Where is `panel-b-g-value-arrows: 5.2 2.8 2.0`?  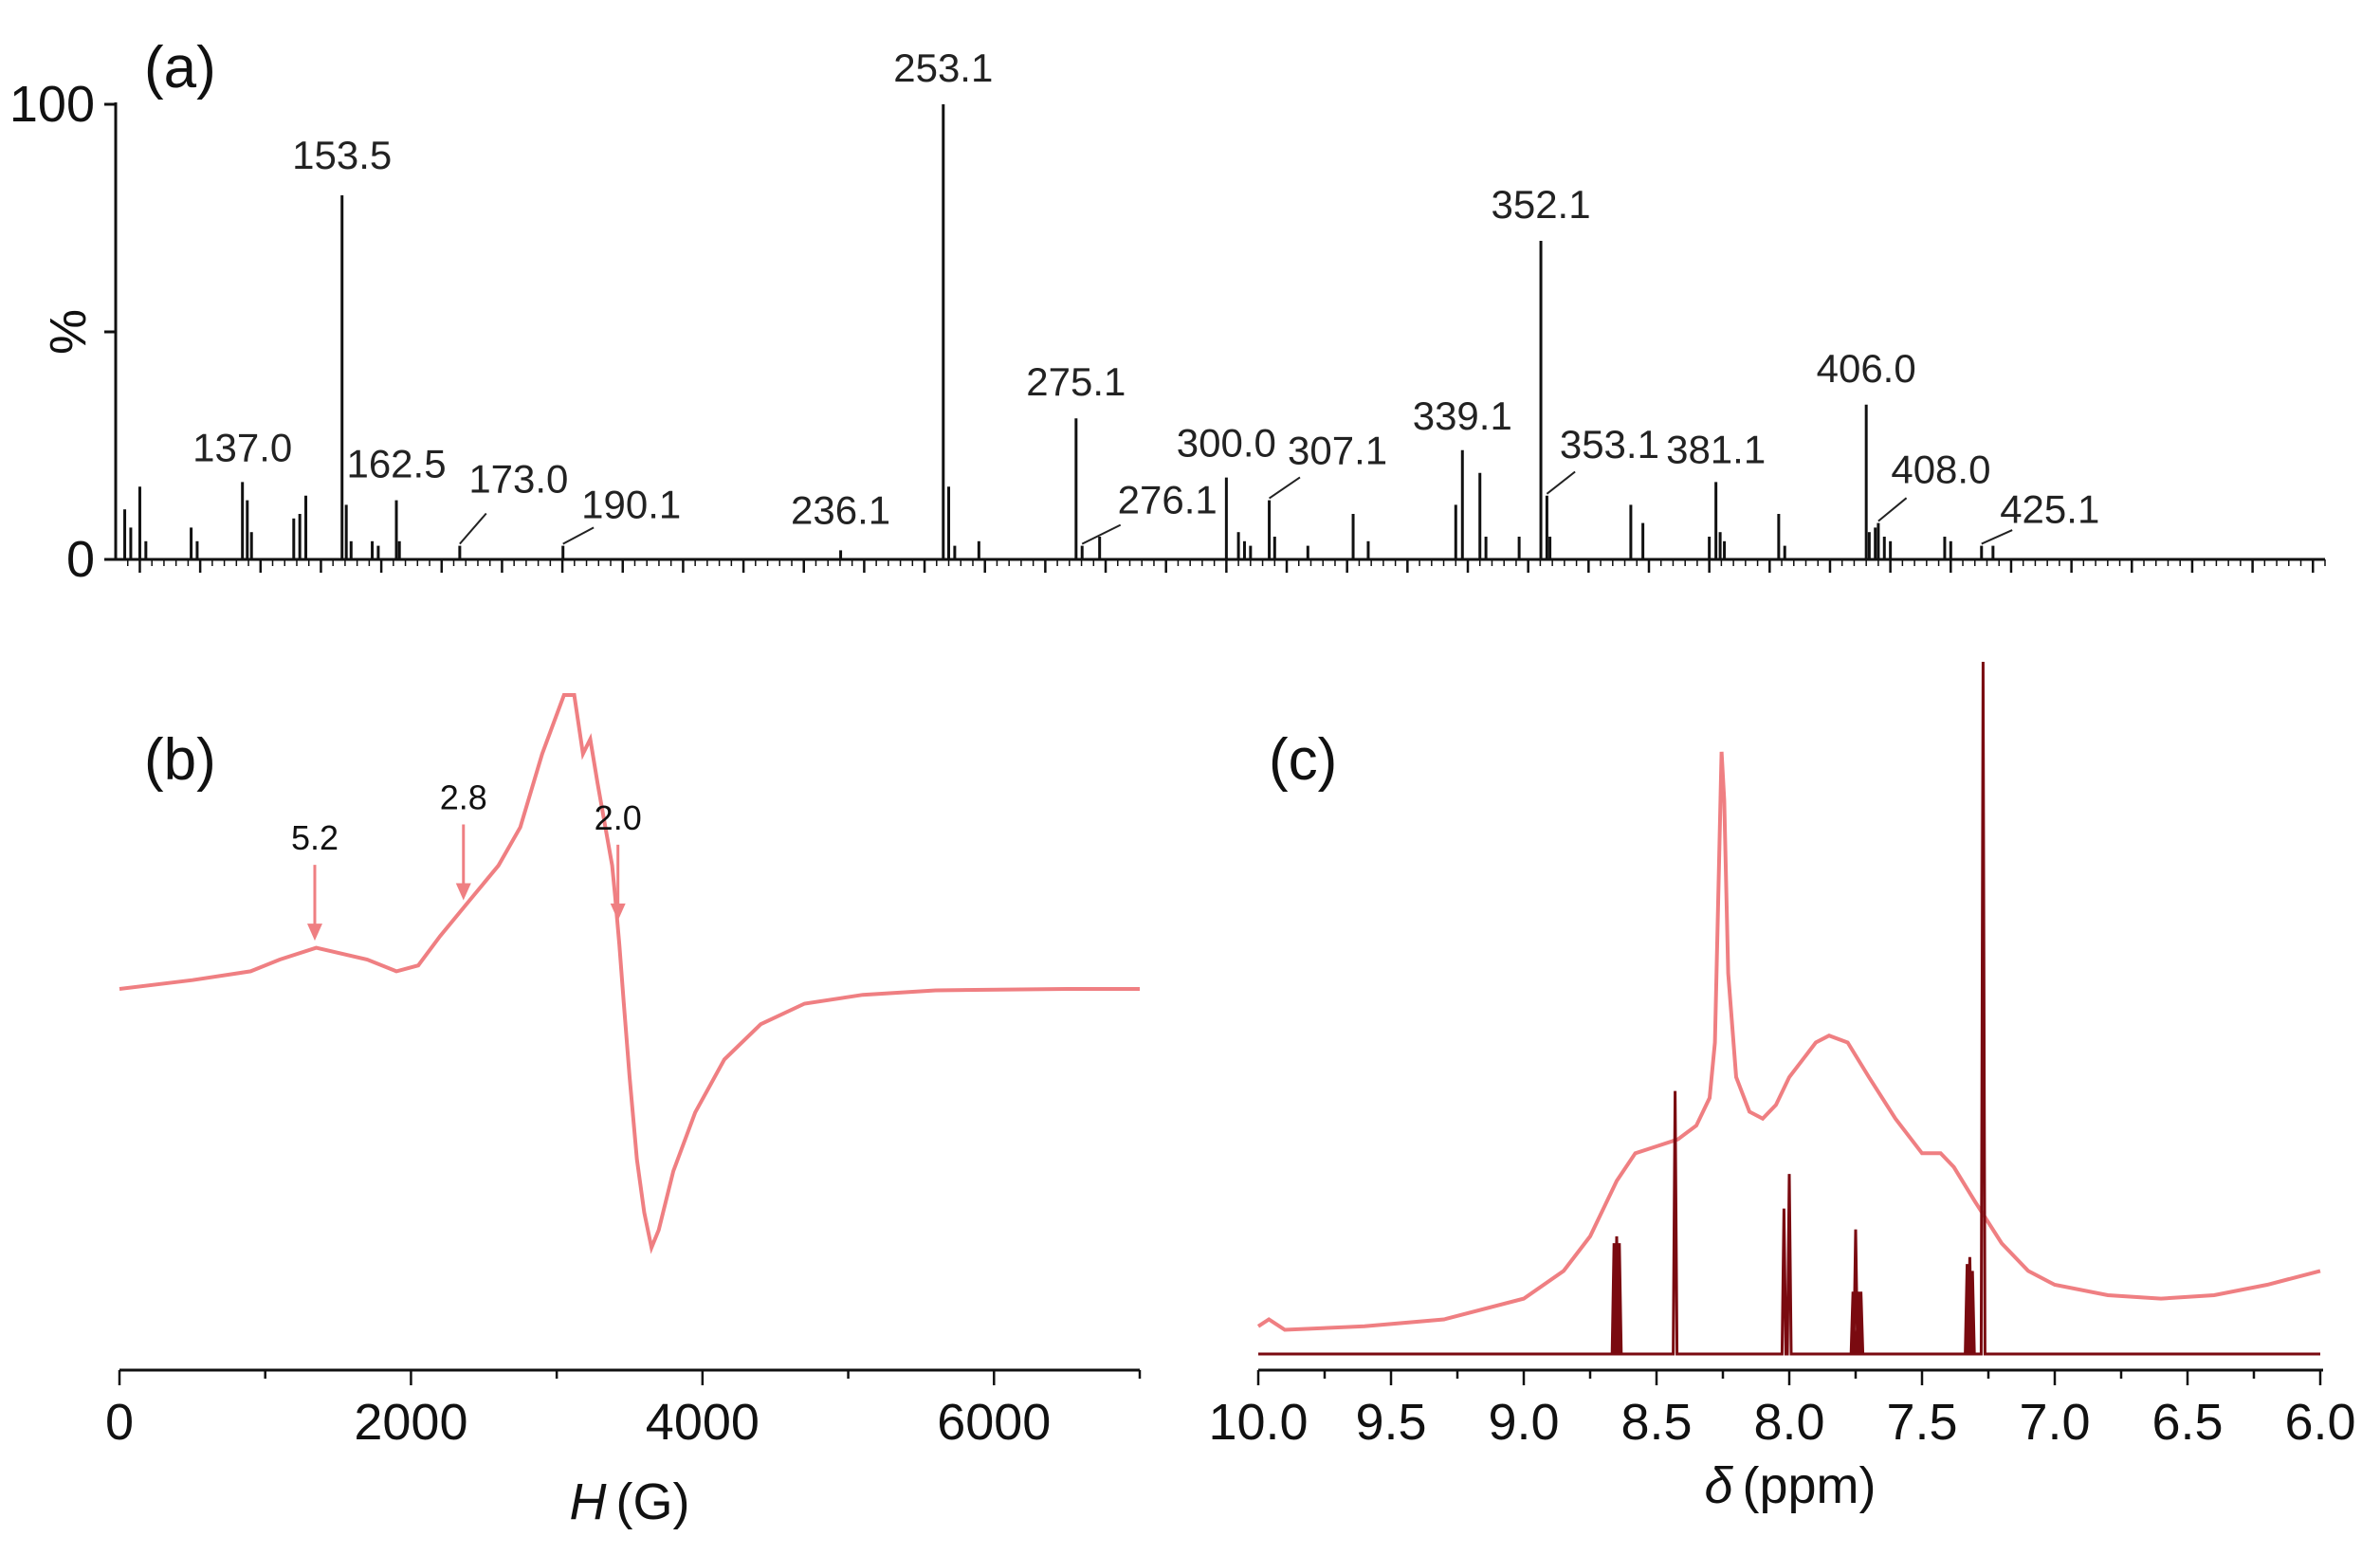 panel-b-g-value-arrows: 5.2 2.8 2.0 is located at coordinates (466, 860).